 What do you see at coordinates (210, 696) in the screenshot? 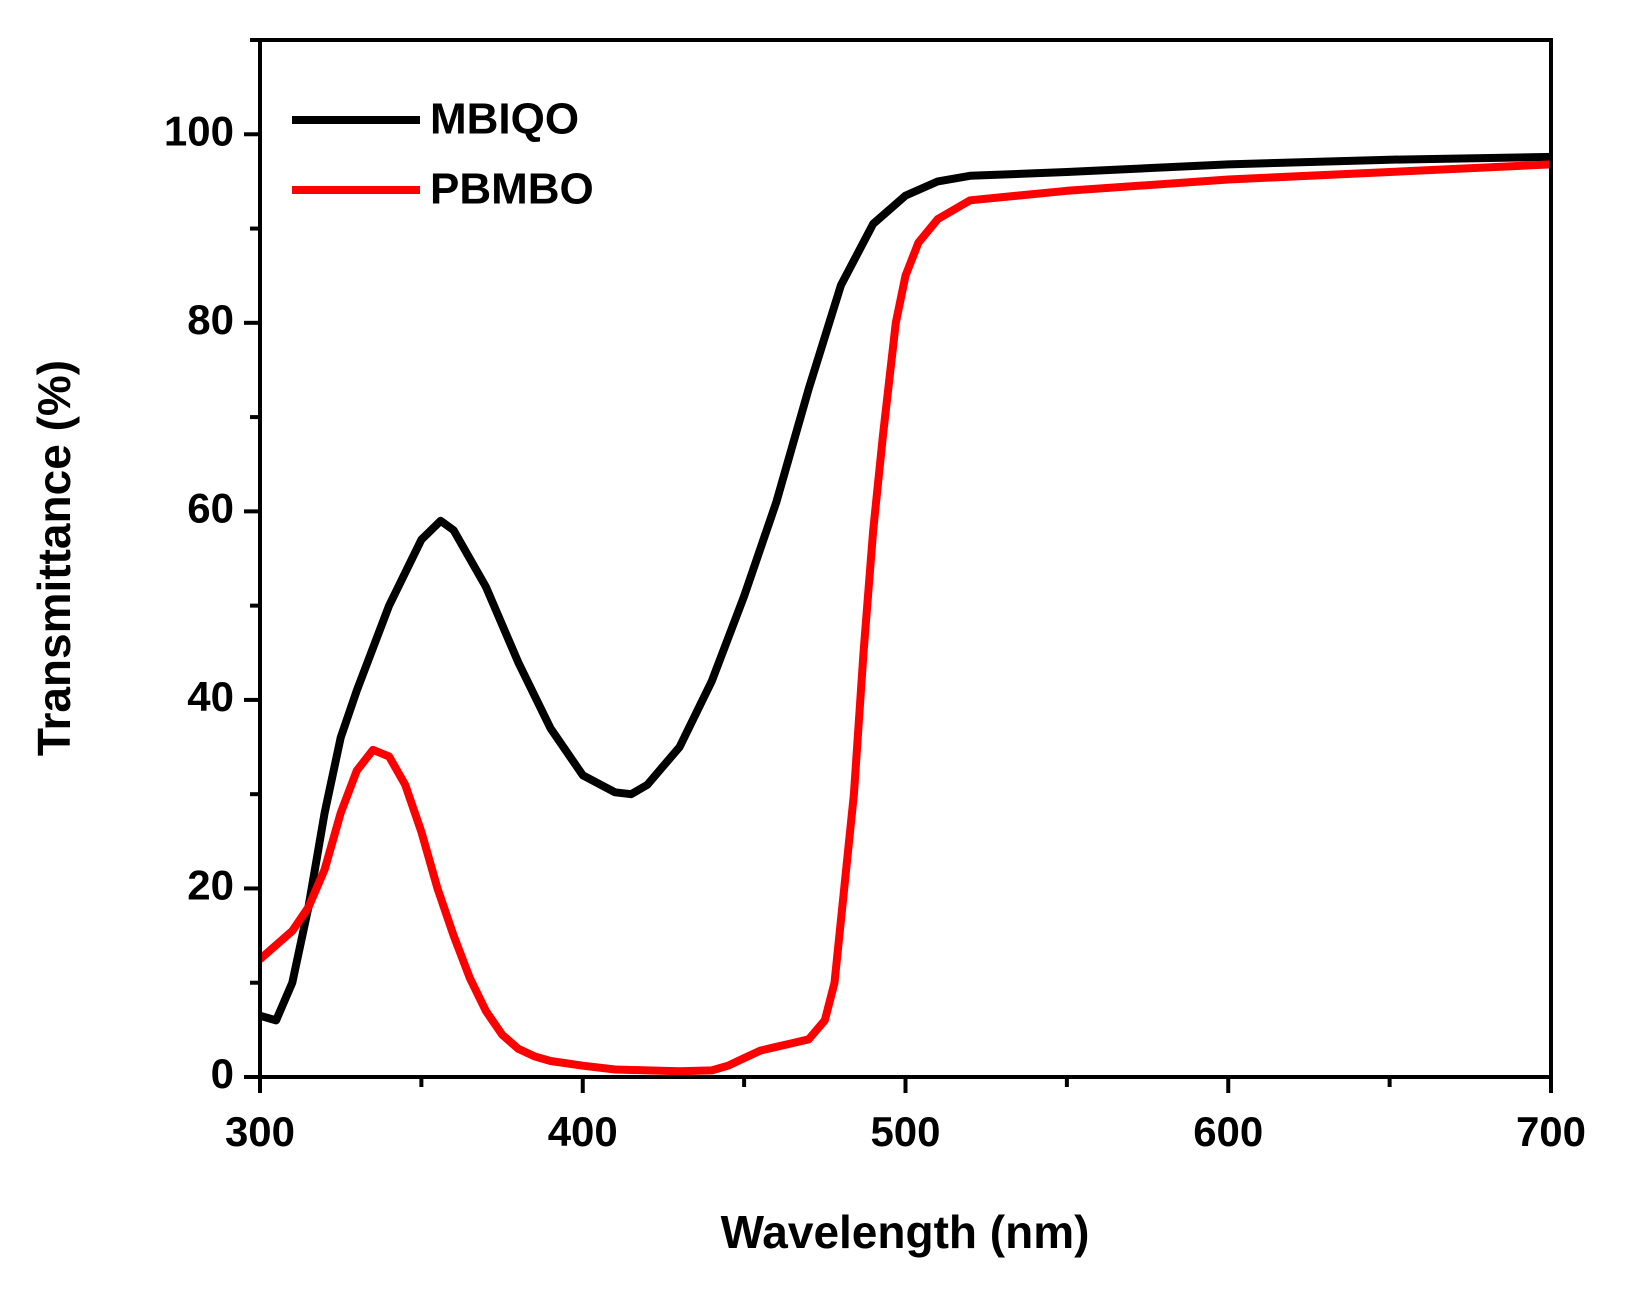
I see `y-tick-label: 40` at bounding box center [210, 696].